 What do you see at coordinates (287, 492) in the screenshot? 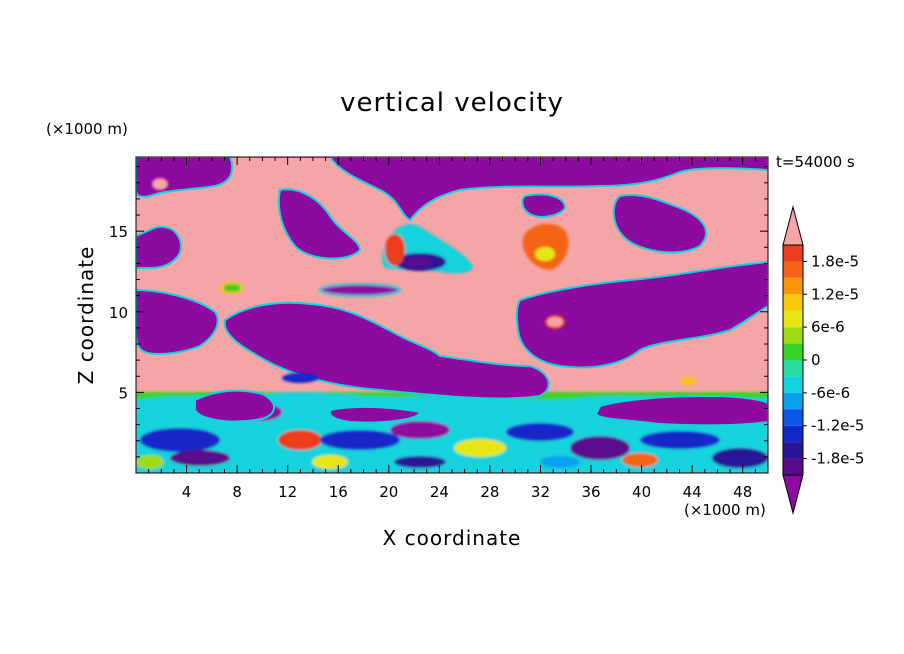
I see `x-tick-label: 12` at bounding box center [287, 492].